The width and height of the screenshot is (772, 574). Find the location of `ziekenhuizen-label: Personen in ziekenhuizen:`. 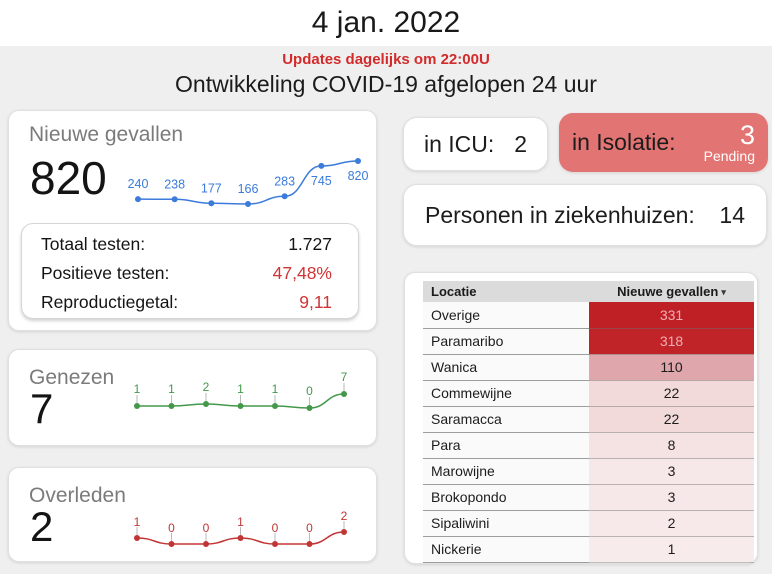

ziekenhuizen-label: Personen in ziekenhuizen: is located at coordinates (560, 214).